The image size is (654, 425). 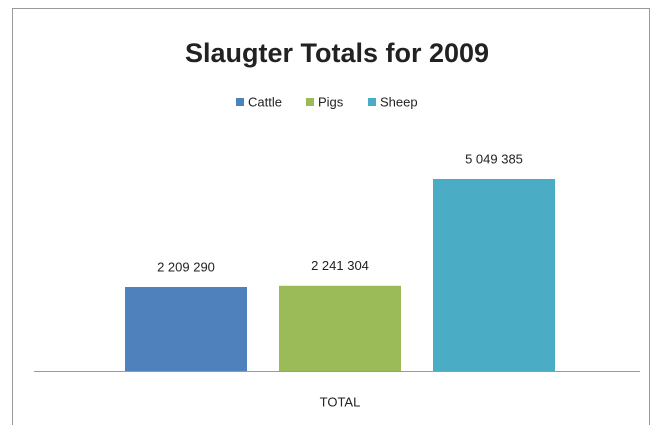 What do you see at coordinates (340, 401) in the screenshot?
I see `x-tick-label: TOTAL` at bounding box center [340, 401].